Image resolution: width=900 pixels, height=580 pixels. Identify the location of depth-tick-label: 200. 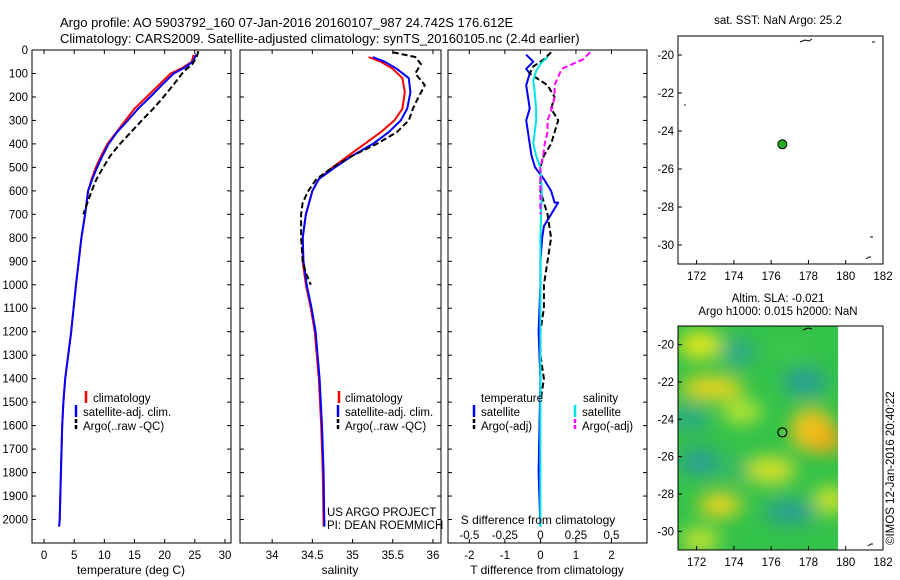
(18, 98).